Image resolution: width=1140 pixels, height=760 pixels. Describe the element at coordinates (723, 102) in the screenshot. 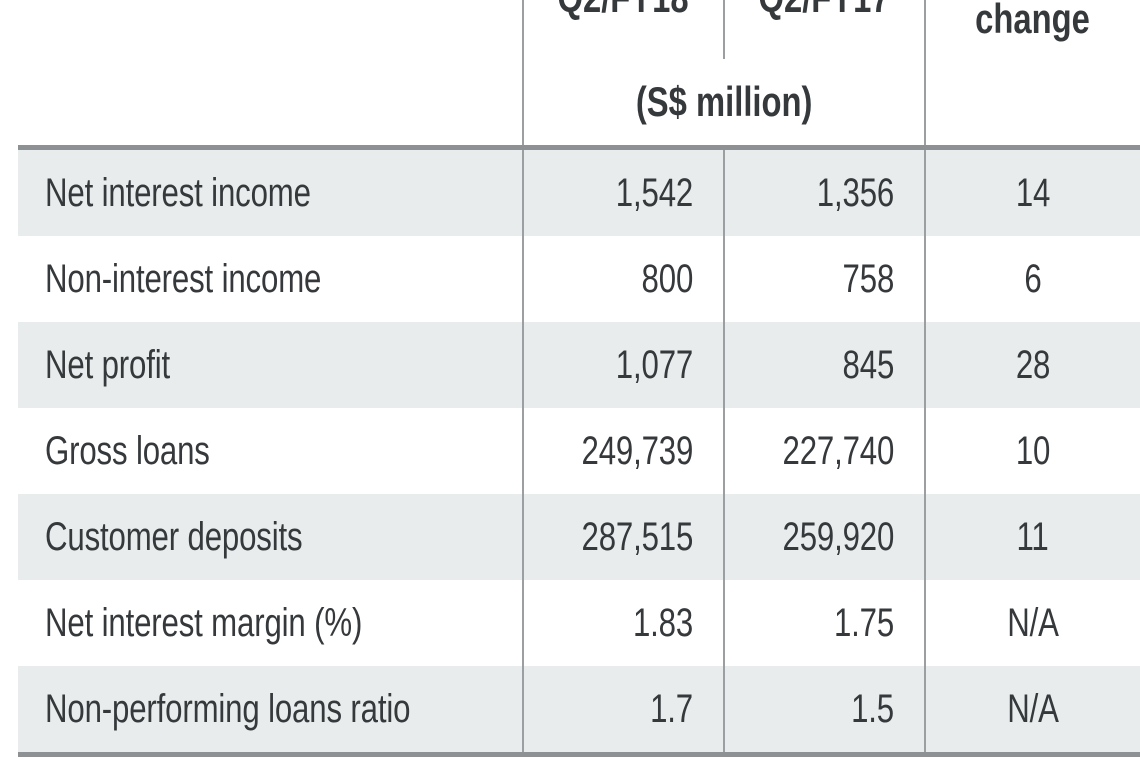

I see `unit-header: (S$ million)` at that location.